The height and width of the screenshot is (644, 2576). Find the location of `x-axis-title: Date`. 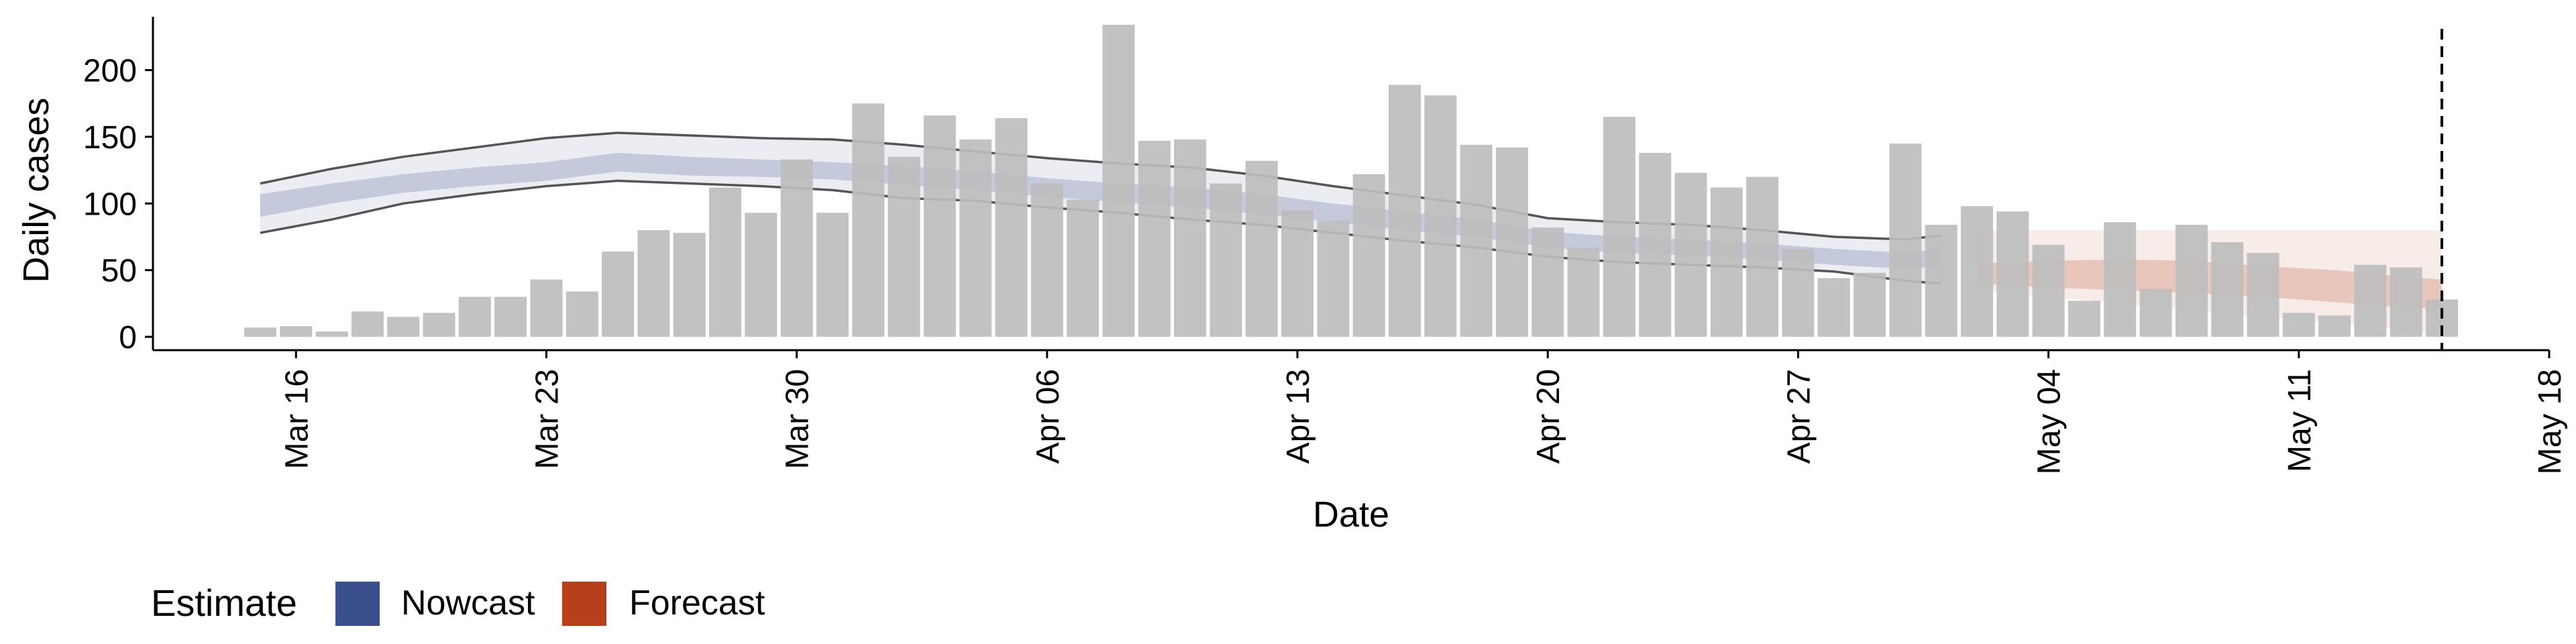

x-axis-title: Date is located at coordinates (1351, 514).